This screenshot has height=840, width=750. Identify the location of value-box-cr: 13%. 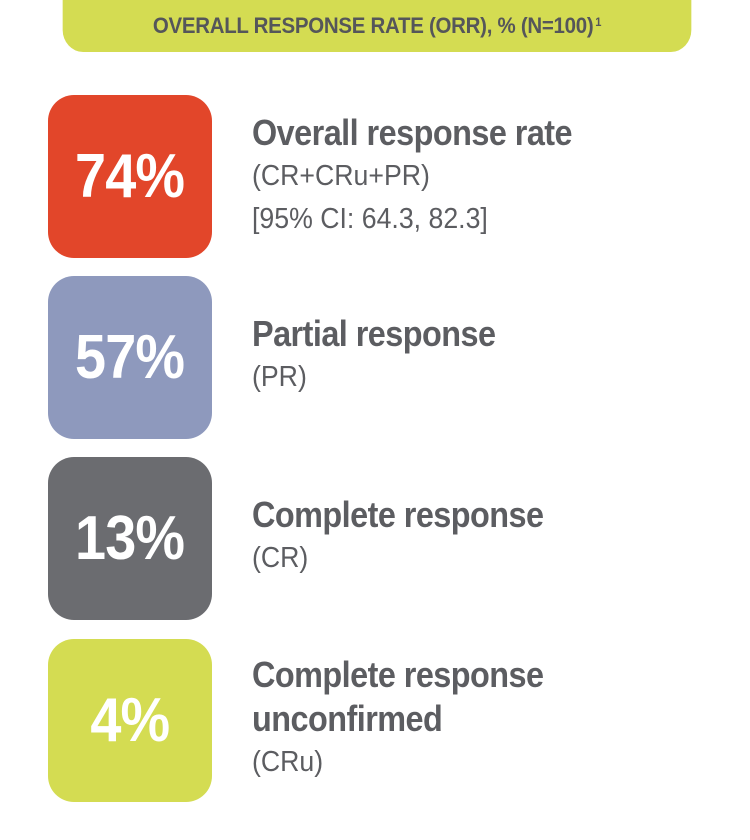
(130, 538).